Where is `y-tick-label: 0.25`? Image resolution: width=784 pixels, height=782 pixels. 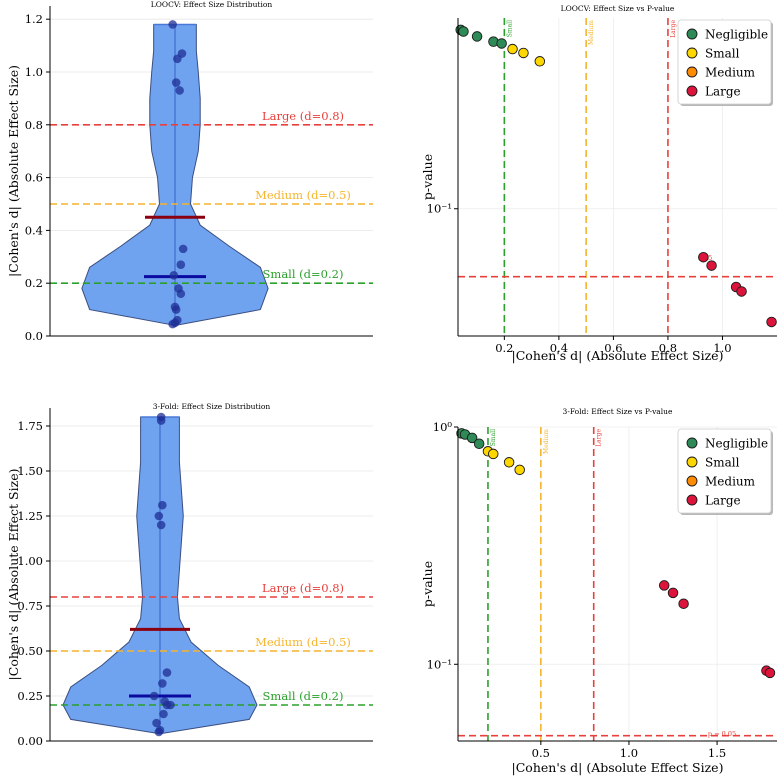 y-tick-label: 0.25 is located at coordinates (30, 696).